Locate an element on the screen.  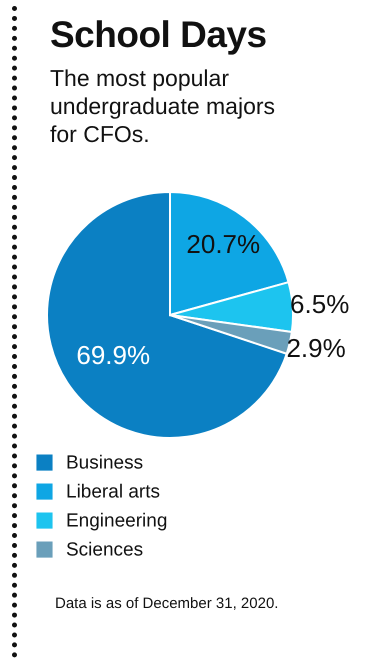
legend-label: Engineering is located at coordinates (117, 521).